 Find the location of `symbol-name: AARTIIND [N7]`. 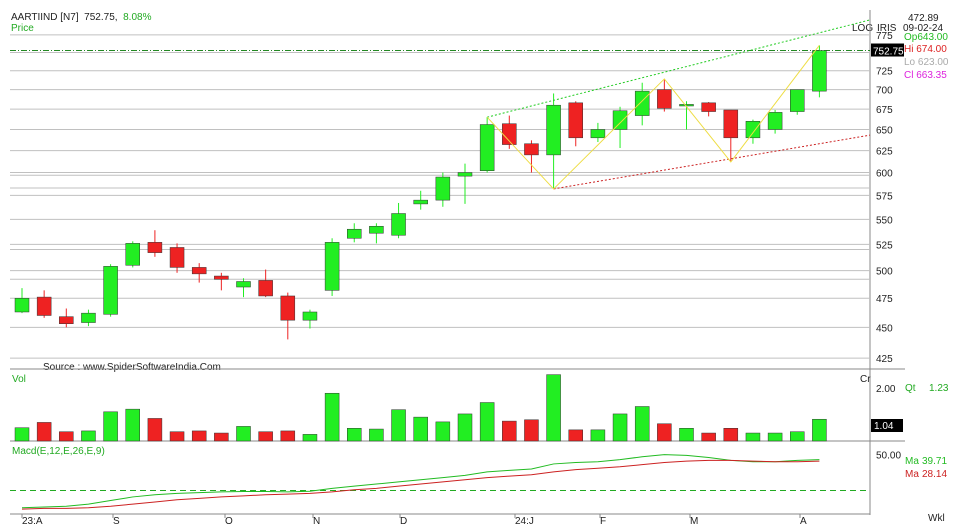

symbol-name: AARTIIND [N7] is located at coordinates (45, 17).